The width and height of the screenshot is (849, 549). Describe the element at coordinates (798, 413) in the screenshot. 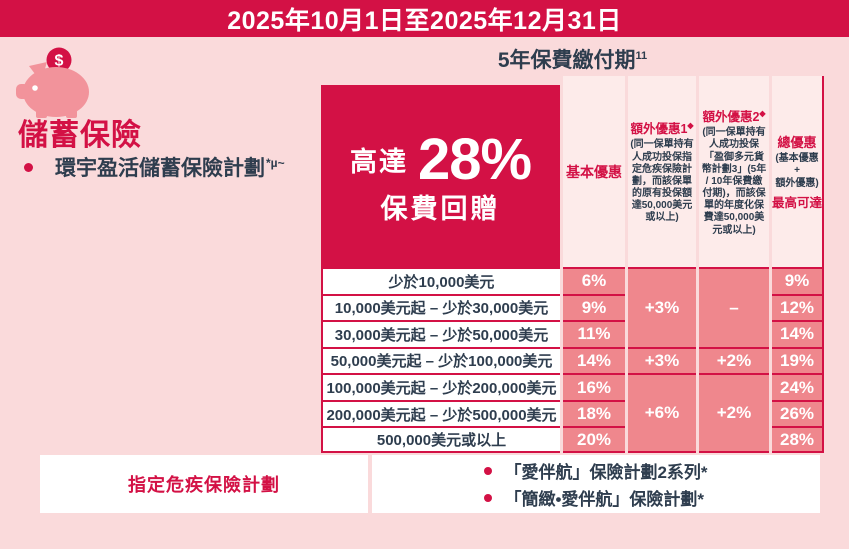

I see `total-offer-cell: 26%` at that location.